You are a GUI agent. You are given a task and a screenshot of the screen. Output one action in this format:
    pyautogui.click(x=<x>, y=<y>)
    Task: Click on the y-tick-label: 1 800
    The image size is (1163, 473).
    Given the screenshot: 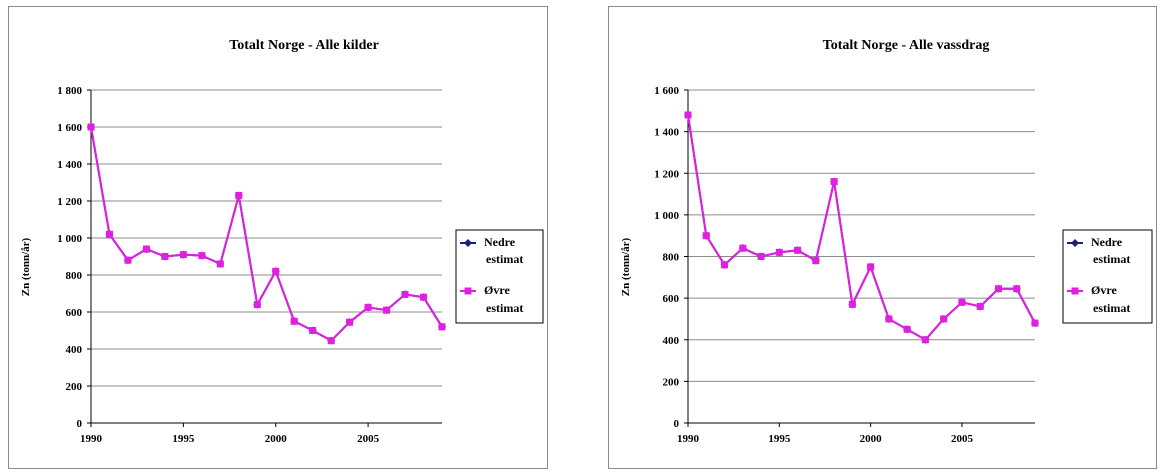 What is the action you would take?
    pyautogui.click(x=69, y=91)
    